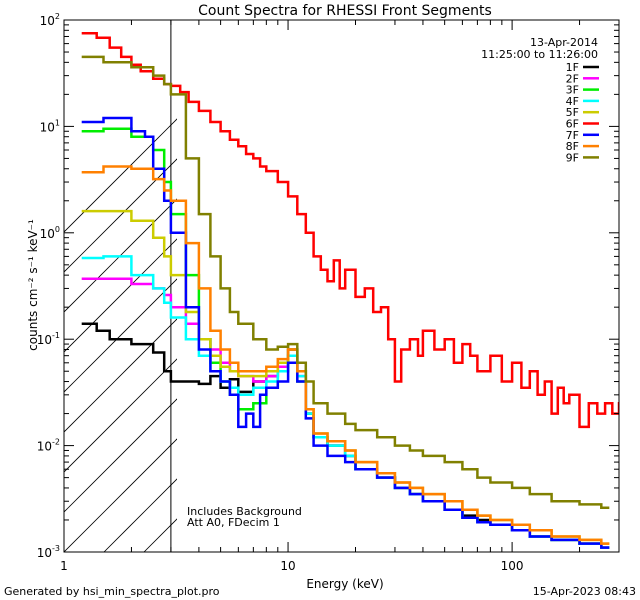 The height and width of the screenshot is (600, 640). What do you see at coordinates (344, 584) in the screenshot?
I see `x-axis-label: Energy (keV)` at bounding box center [344, 584].